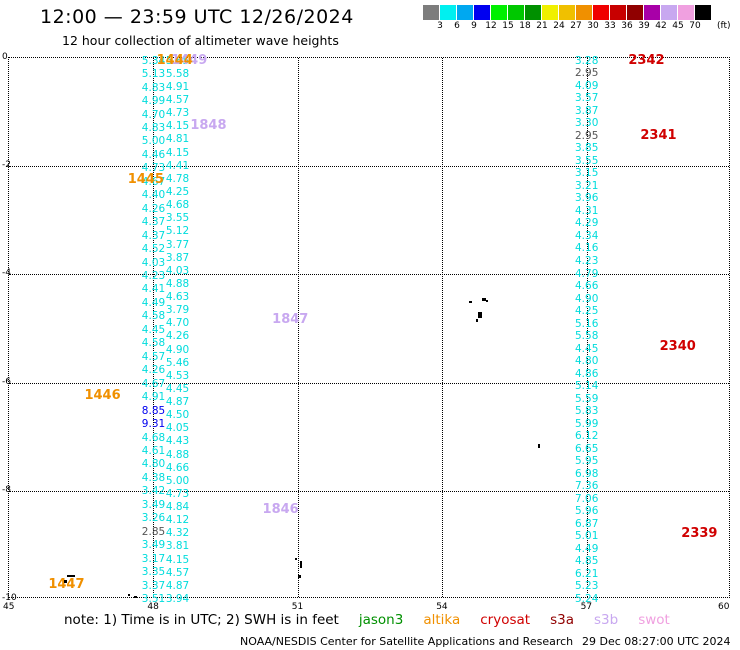 This screenshot has height=650, width=740. What do you see at coordinates (5, 57) in the screenshot?
I see `y-tick-label: 0` at bounding box center [5, 57].